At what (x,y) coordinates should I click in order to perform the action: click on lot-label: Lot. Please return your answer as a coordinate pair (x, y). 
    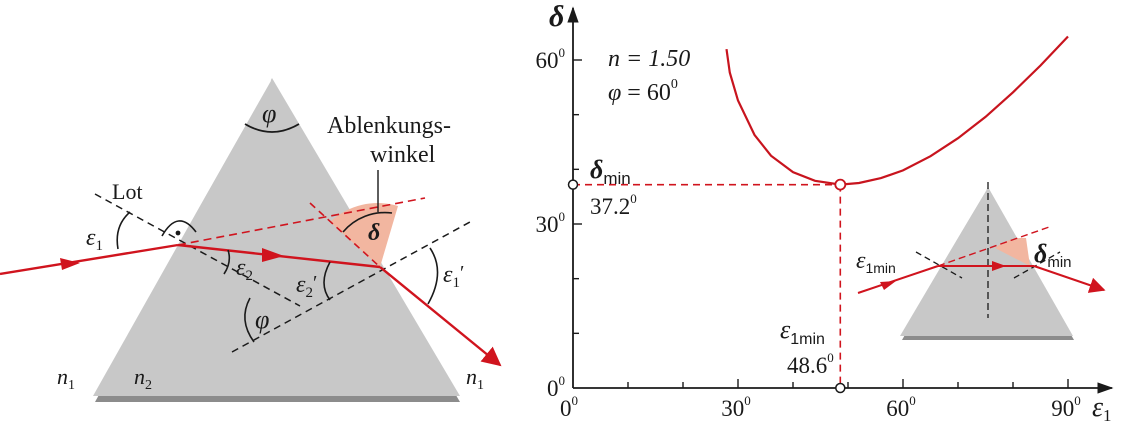
    Looking at the image, I should click on (127, 191).